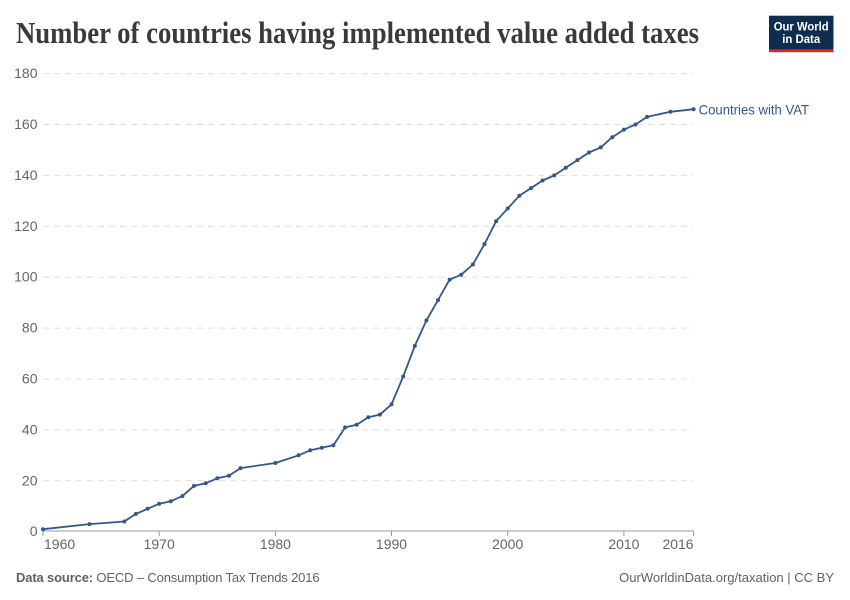 The width and height of the screenshot is (850, 600). Describe the element at coordinates (30, 379) in the screenshot. I see `svg-text: 60` at that location.